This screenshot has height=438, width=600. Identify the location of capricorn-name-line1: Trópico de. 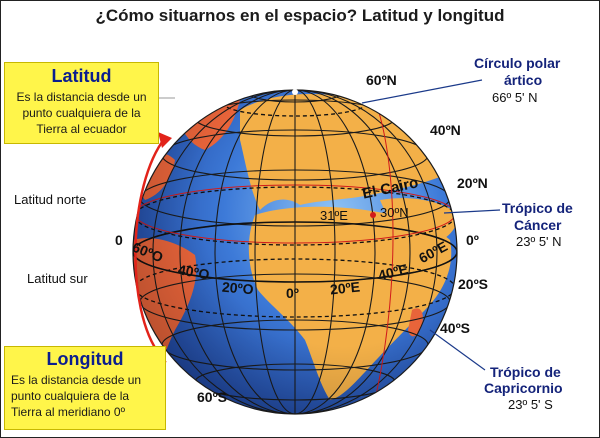
(525, 372).